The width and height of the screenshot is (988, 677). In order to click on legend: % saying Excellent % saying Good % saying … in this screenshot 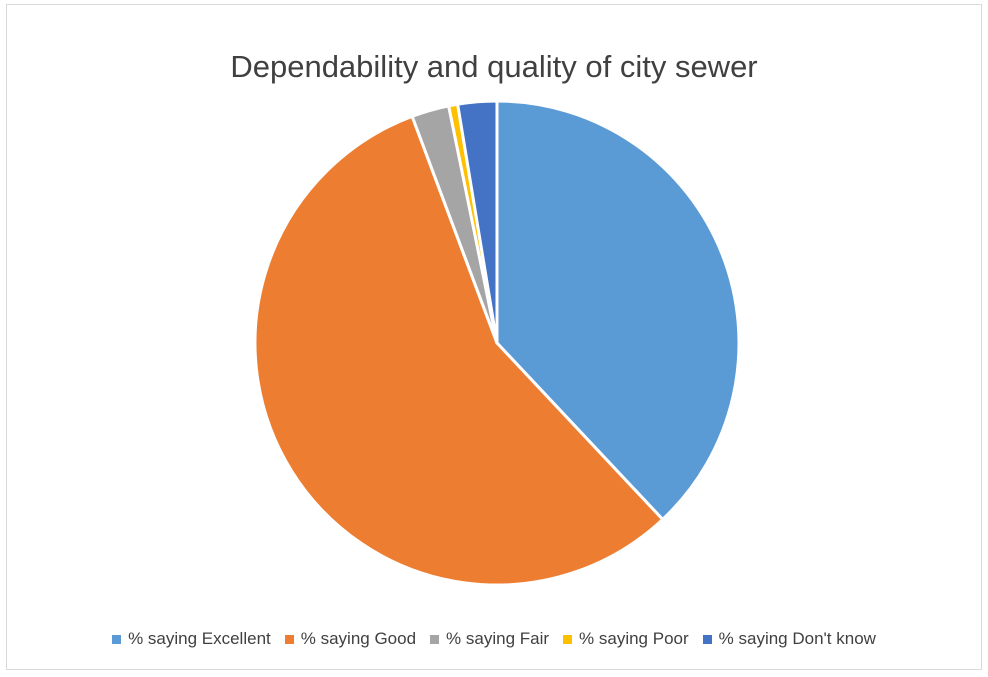, I will do `click(494, 639)`.